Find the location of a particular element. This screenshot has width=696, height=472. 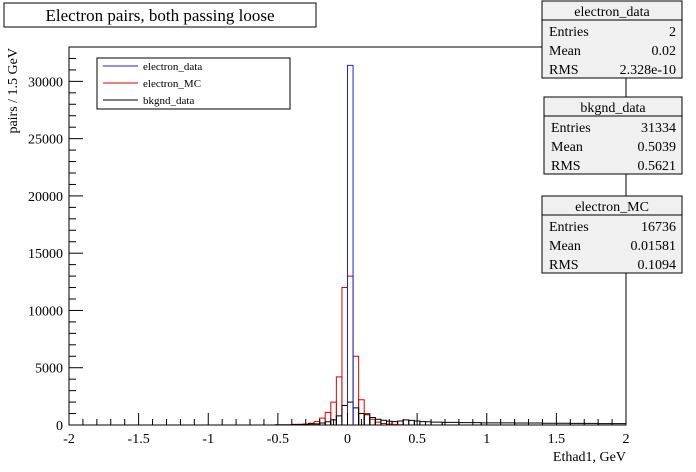

y-tick-label: 5000 is located at coordinates (49, 369).